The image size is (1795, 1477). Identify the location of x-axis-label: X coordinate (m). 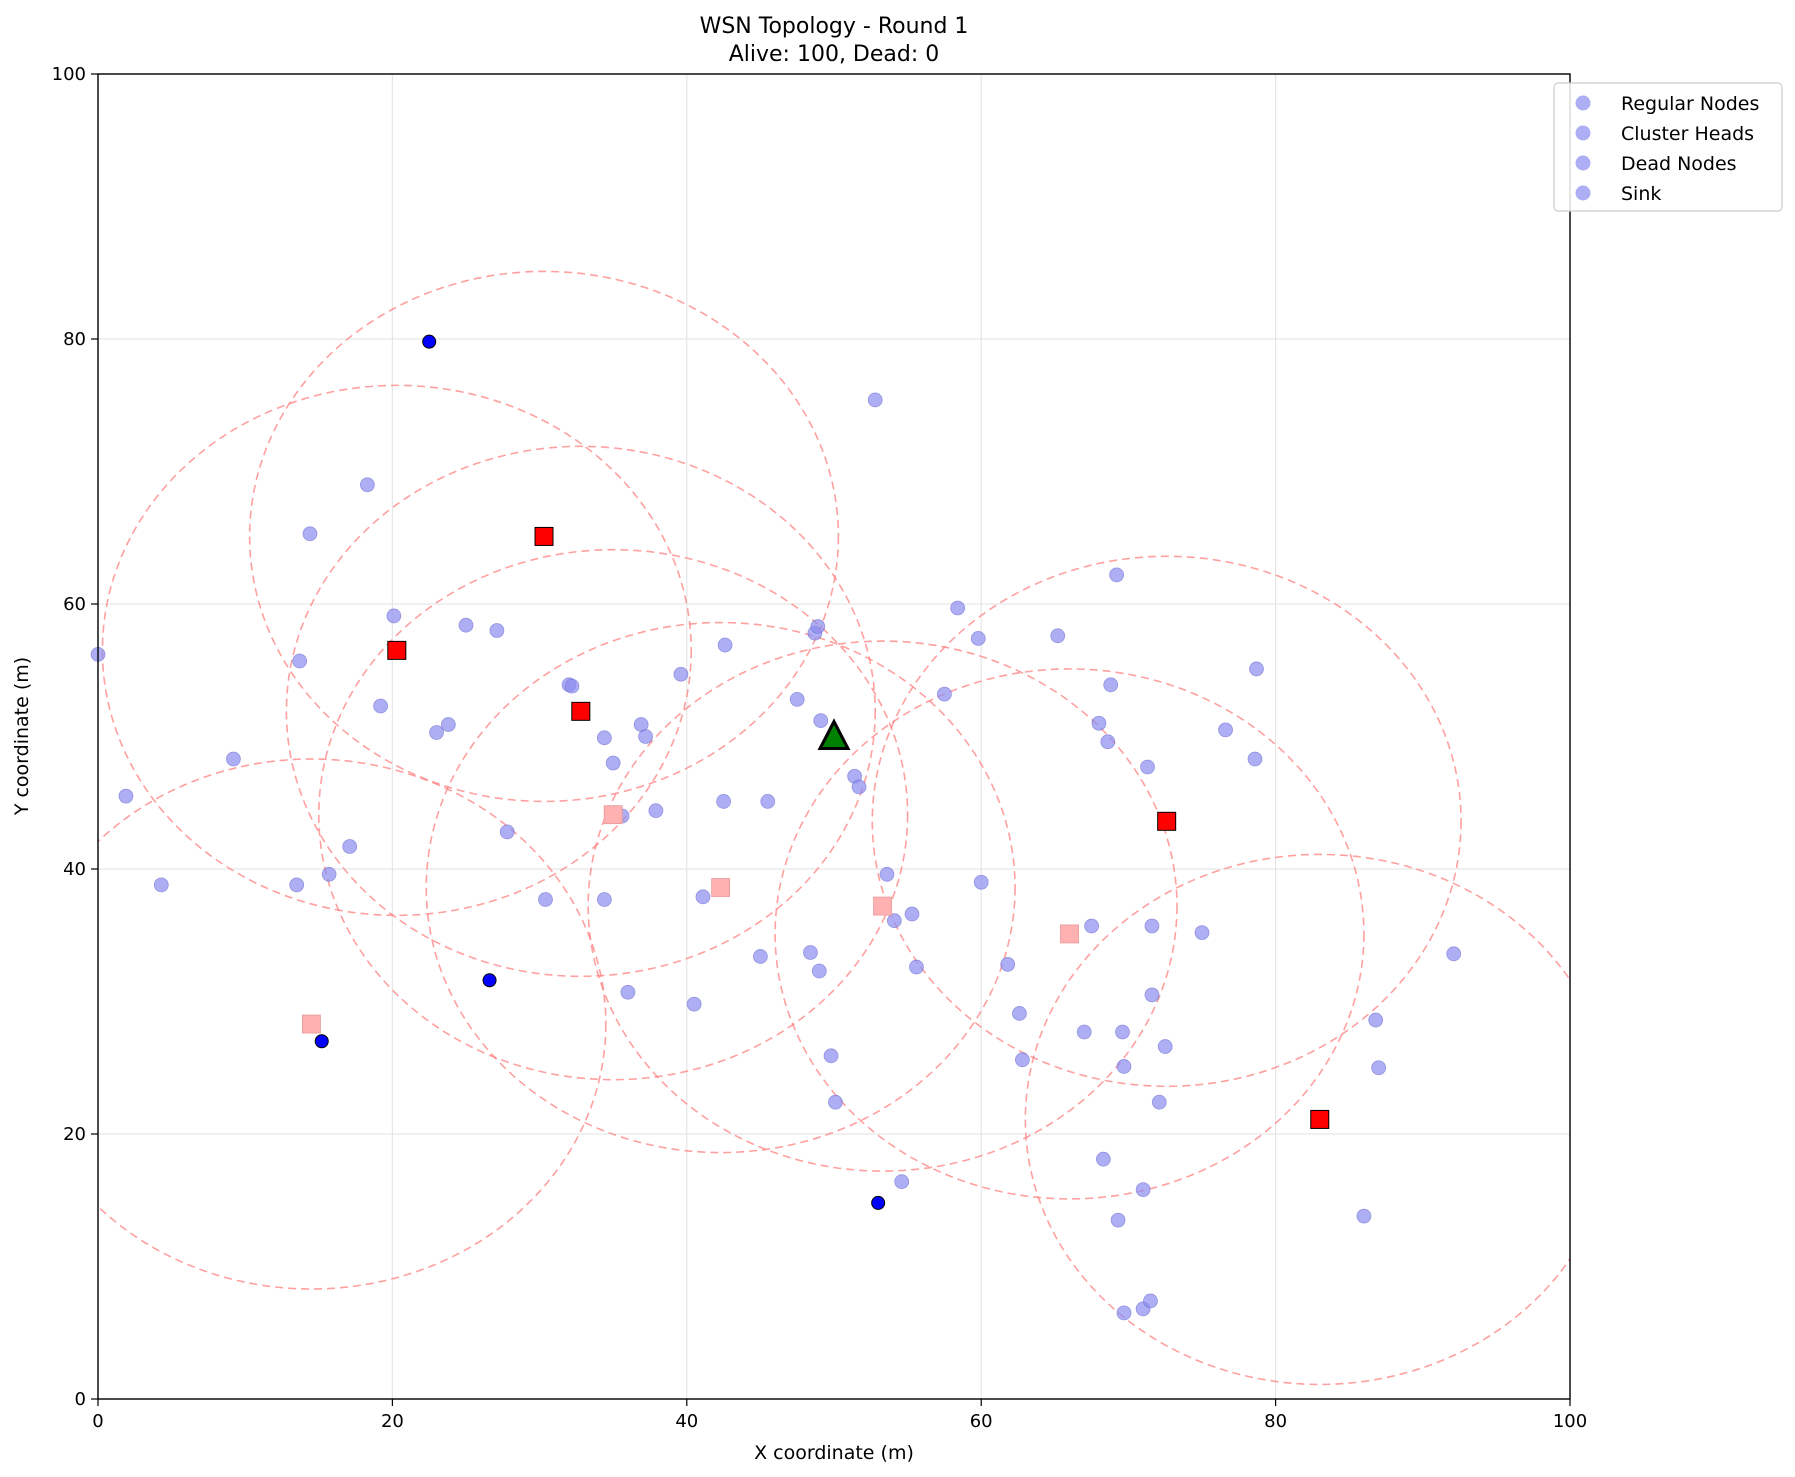
(834, 1453).